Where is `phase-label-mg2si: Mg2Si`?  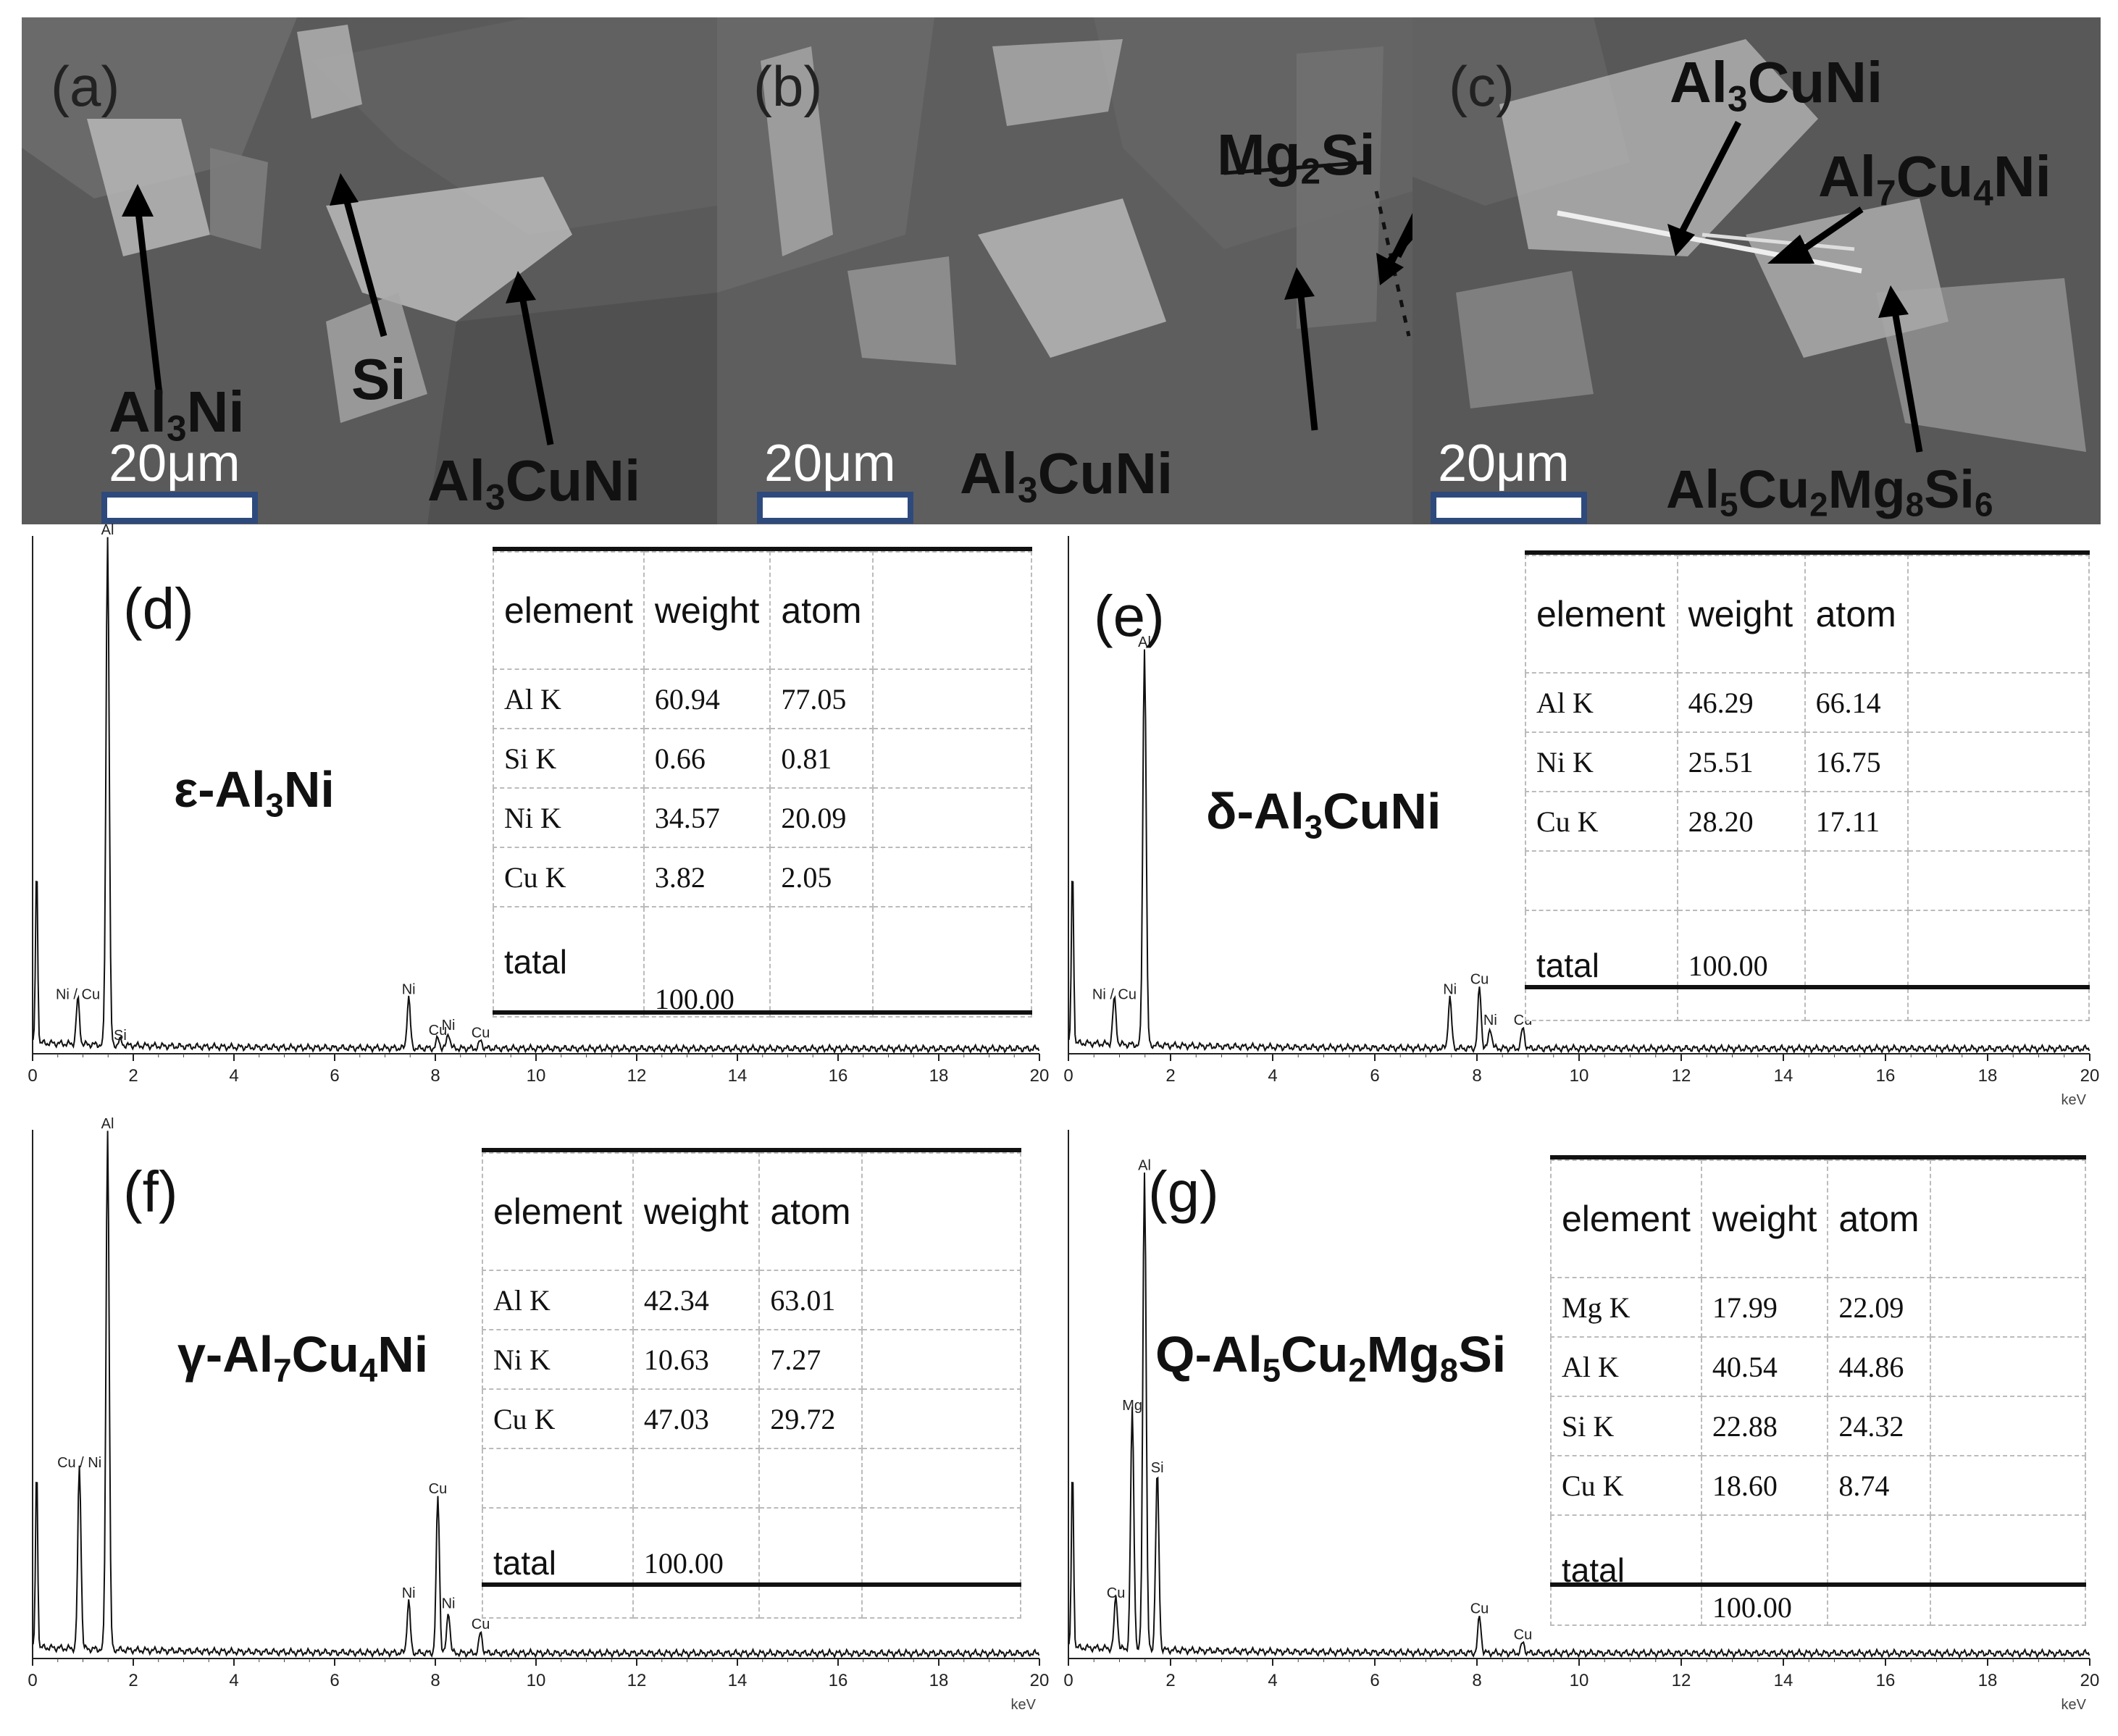
phase-label-mg2si: Mg2Si is located at coordinates (1297, 157).